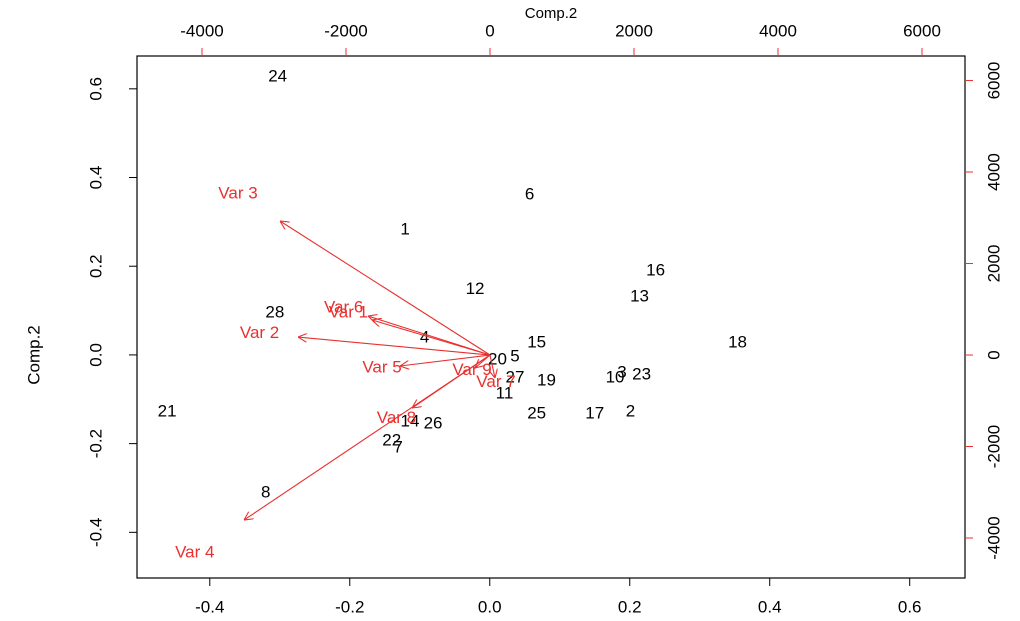  I want to click on point-label: 21, so click(167, 411).